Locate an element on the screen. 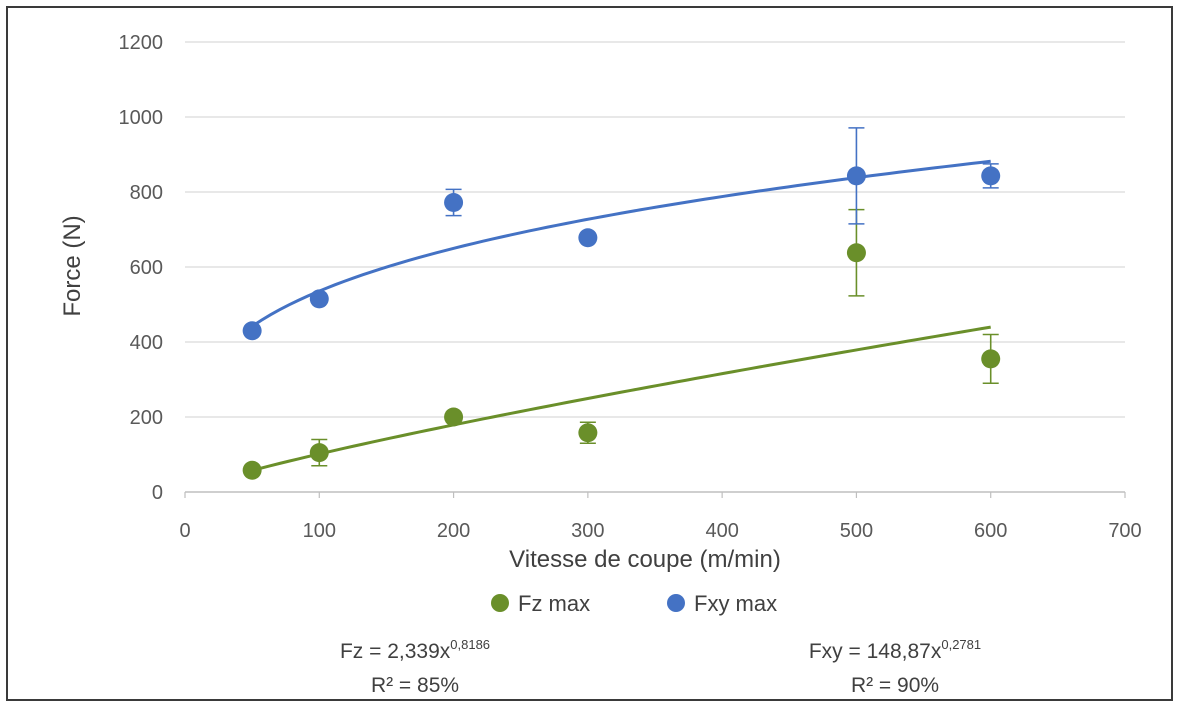 This screenshot has width=1183, height=711. x-tick-label-300: 300 is located at coordinates (587, 531).